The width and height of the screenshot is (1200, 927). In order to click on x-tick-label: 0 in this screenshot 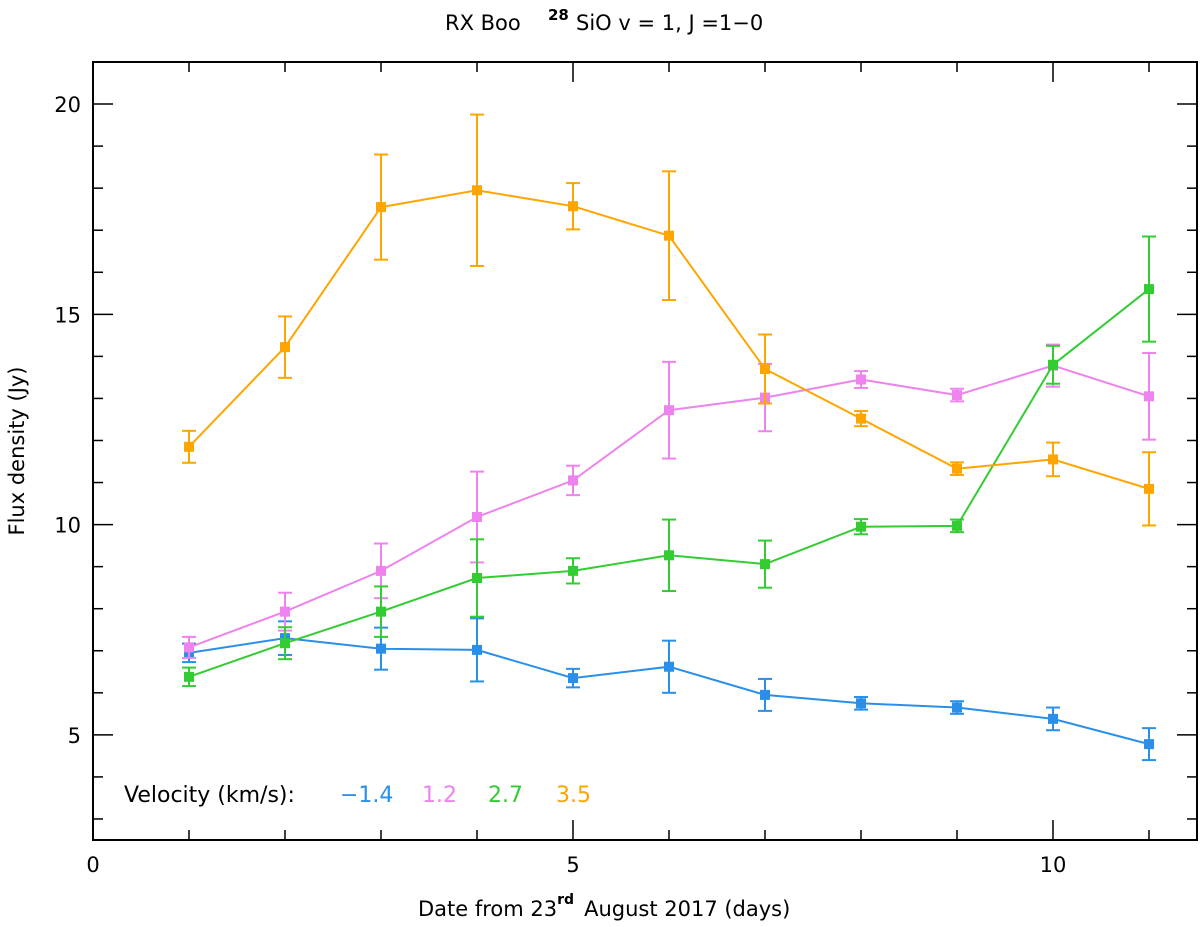, I will do `click(92, 865)`.